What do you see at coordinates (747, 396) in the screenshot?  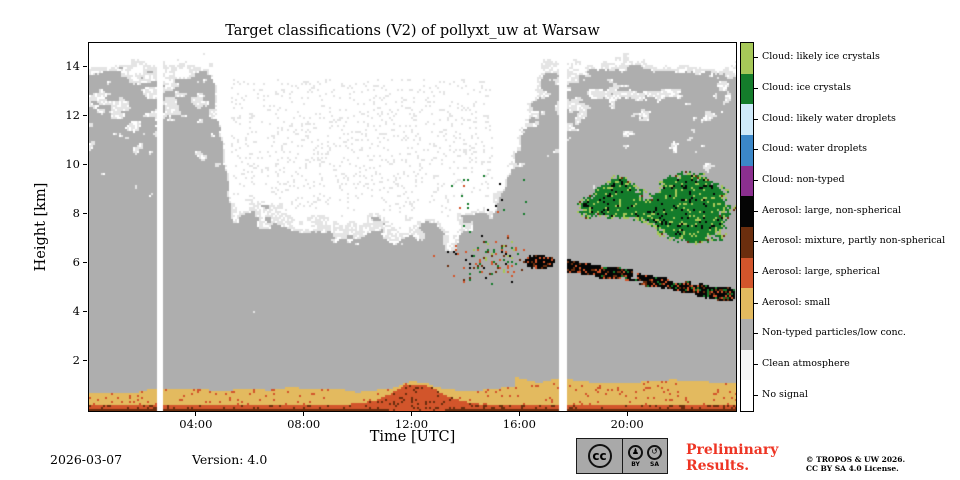 I see `legend-swatch-no_signal` at bounding box center [747, 396].